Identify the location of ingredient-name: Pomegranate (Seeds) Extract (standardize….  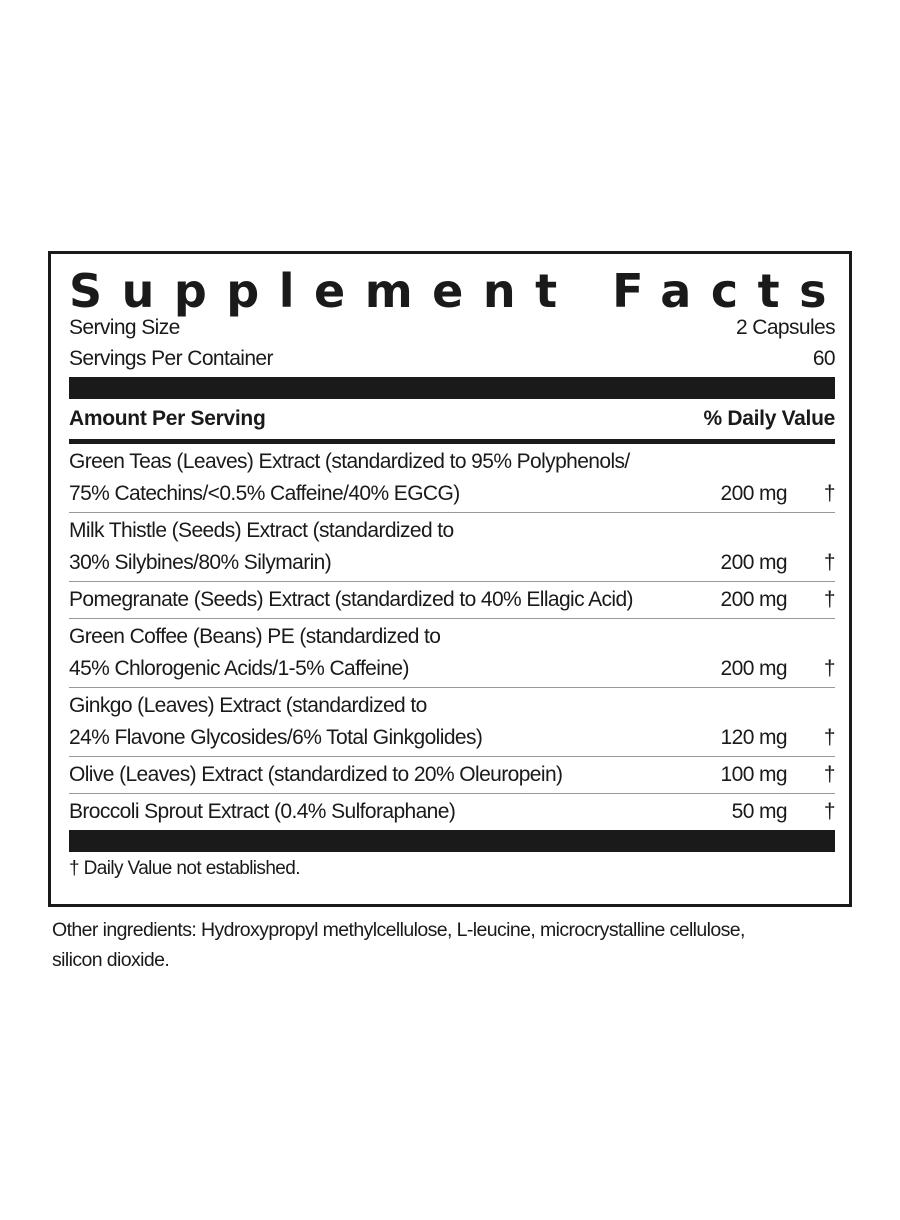
(378, 600).